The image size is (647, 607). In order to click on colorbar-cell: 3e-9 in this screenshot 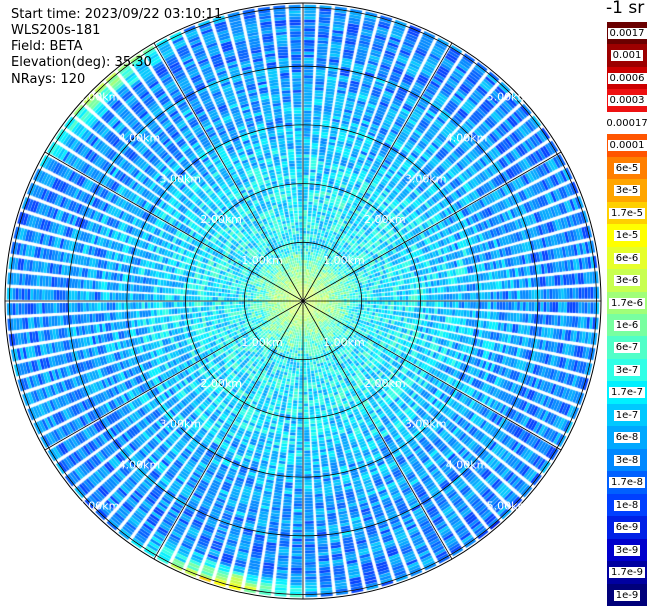, I will do `click(627, 550)`.